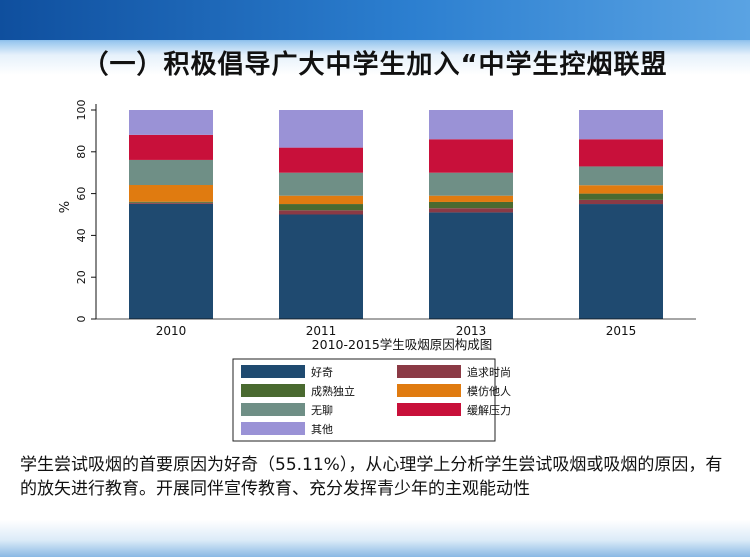 The height and width of the screenshot is (557, 750). Describe the element at coordinates (322, 372) in the screenshot. I see `legend-label: 好奇` at that location.